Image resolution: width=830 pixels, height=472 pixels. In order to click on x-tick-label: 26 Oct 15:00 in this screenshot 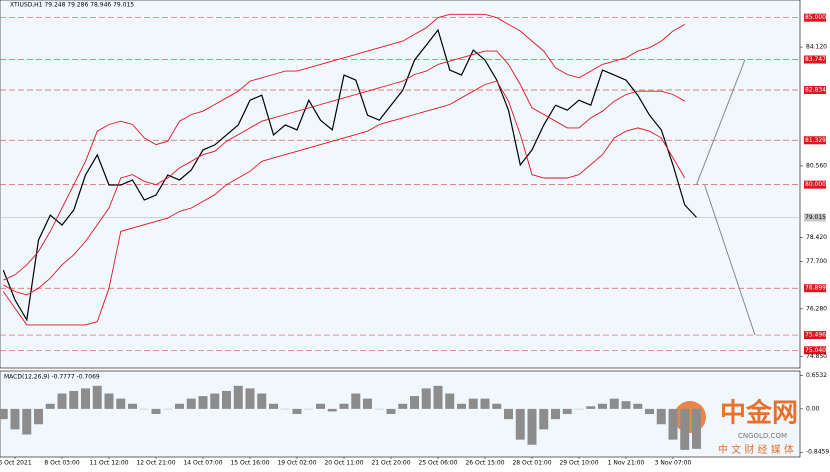, I will do `click(484, 463)`.